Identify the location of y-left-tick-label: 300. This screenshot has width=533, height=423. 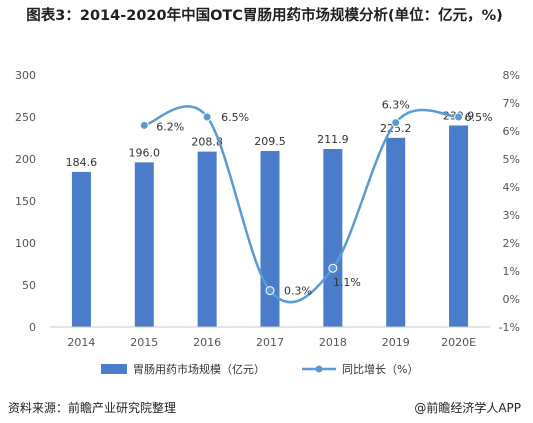
(25, 75).